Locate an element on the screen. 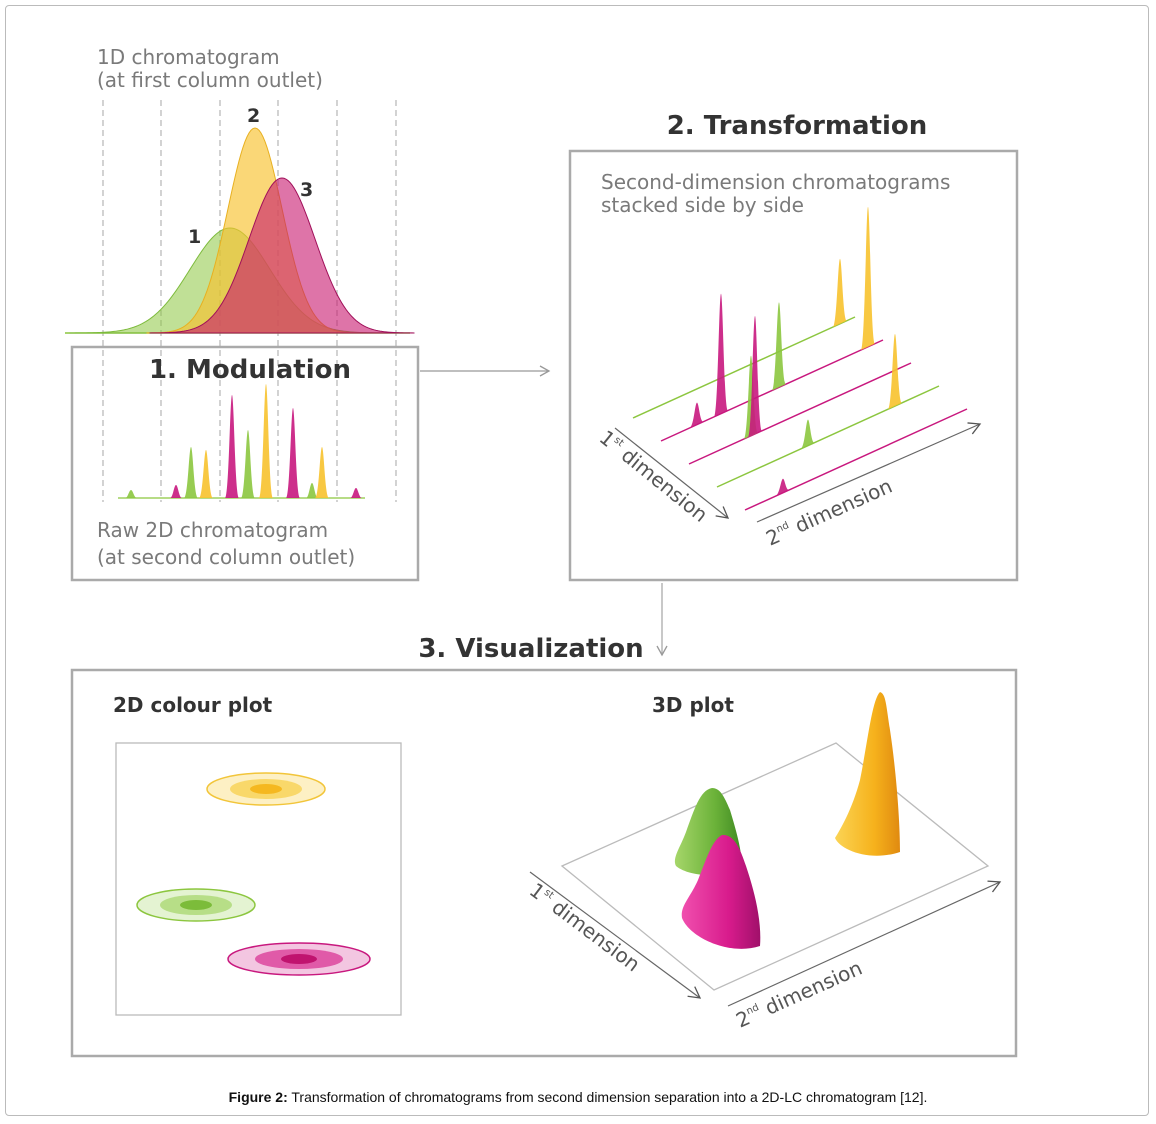 The image size is (1156, 1124). cone-pink is located at coordinates (721, 891).